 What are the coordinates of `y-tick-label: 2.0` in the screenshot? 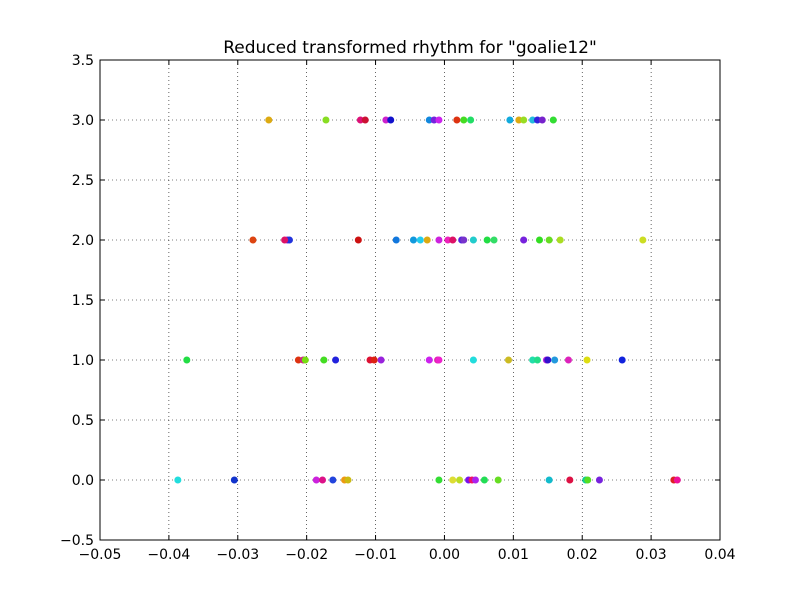 It's located at (83, 241).